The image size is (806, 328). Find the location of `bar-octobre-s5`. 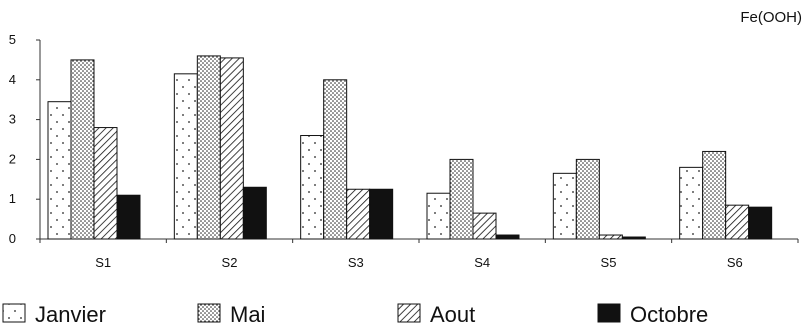

bar-octobre-s5 is located at coordinates (633, 238).